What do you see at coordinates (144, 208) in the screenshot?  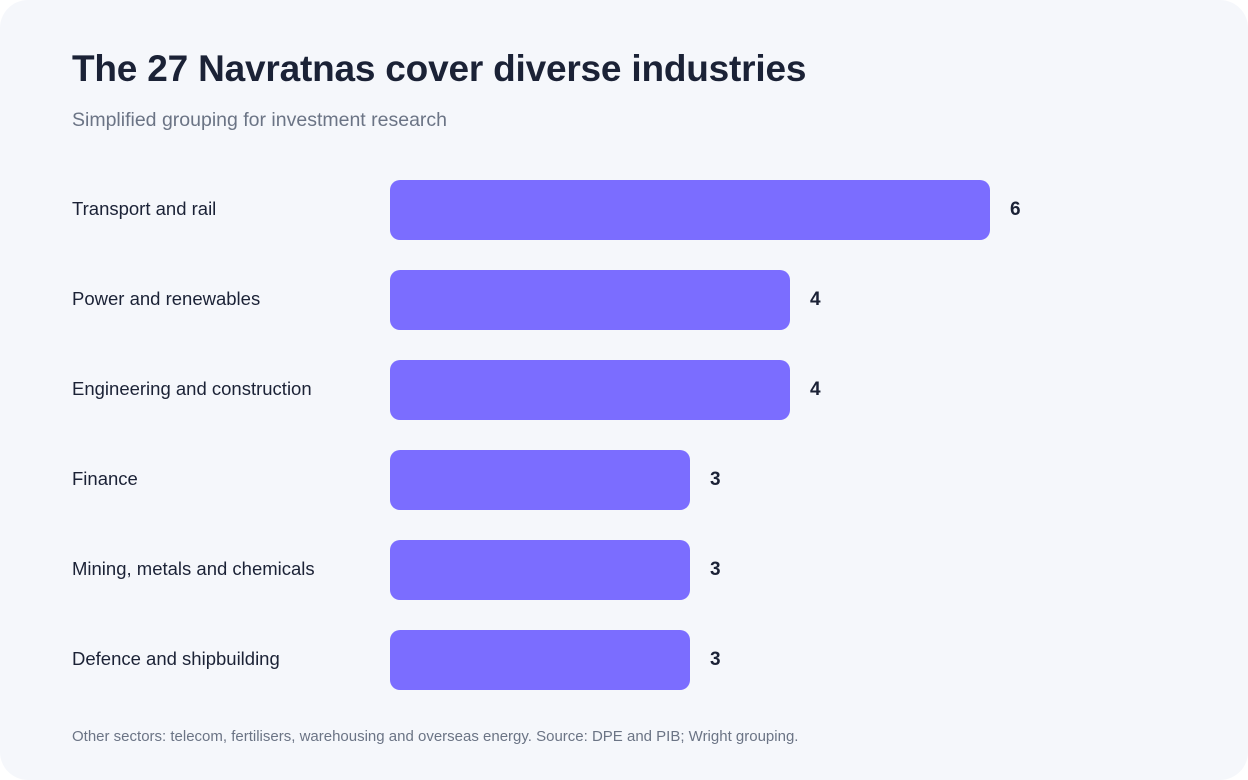 I see `category-label: Transport and rail` at bounding box center [144, 208].